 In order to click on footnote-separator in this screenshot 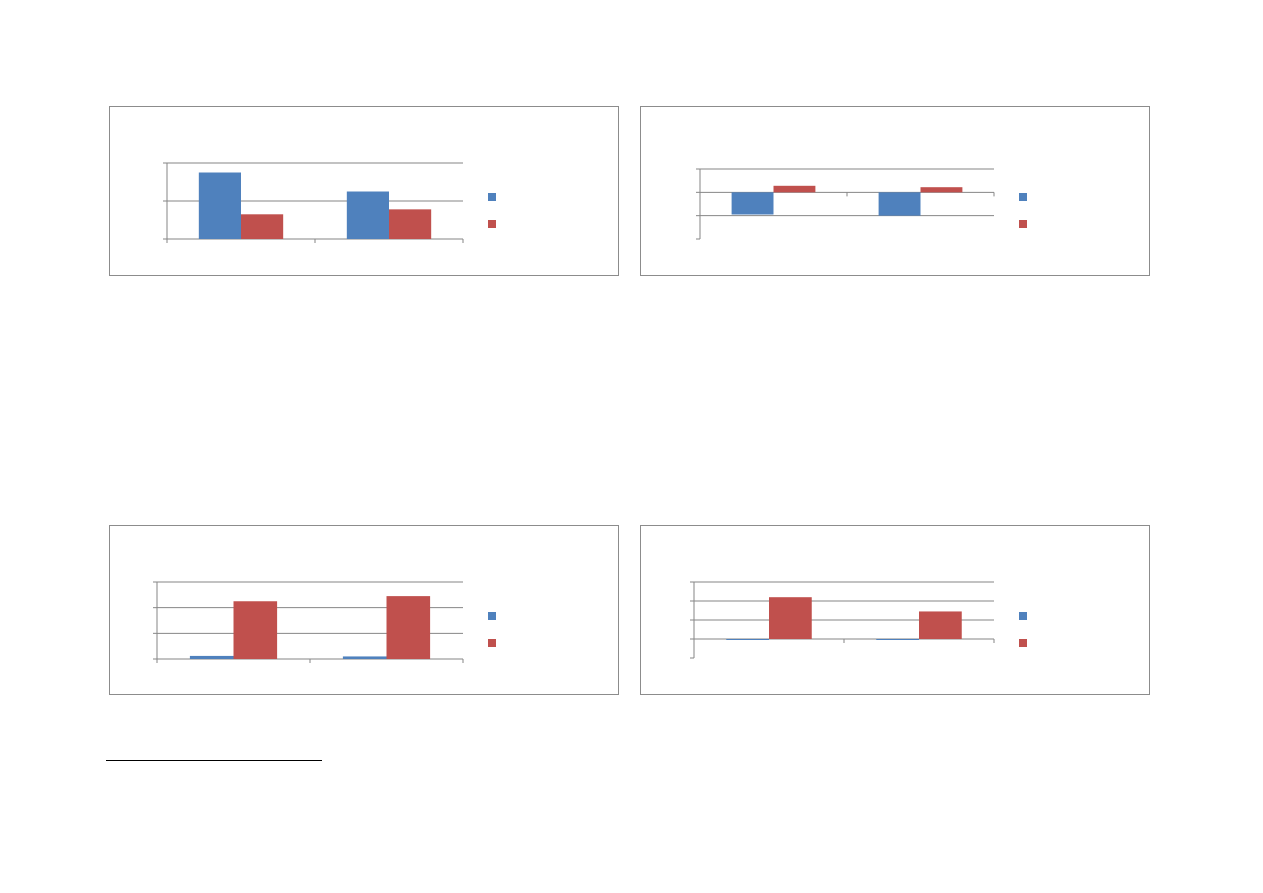, I will do `click(214, 760)`.